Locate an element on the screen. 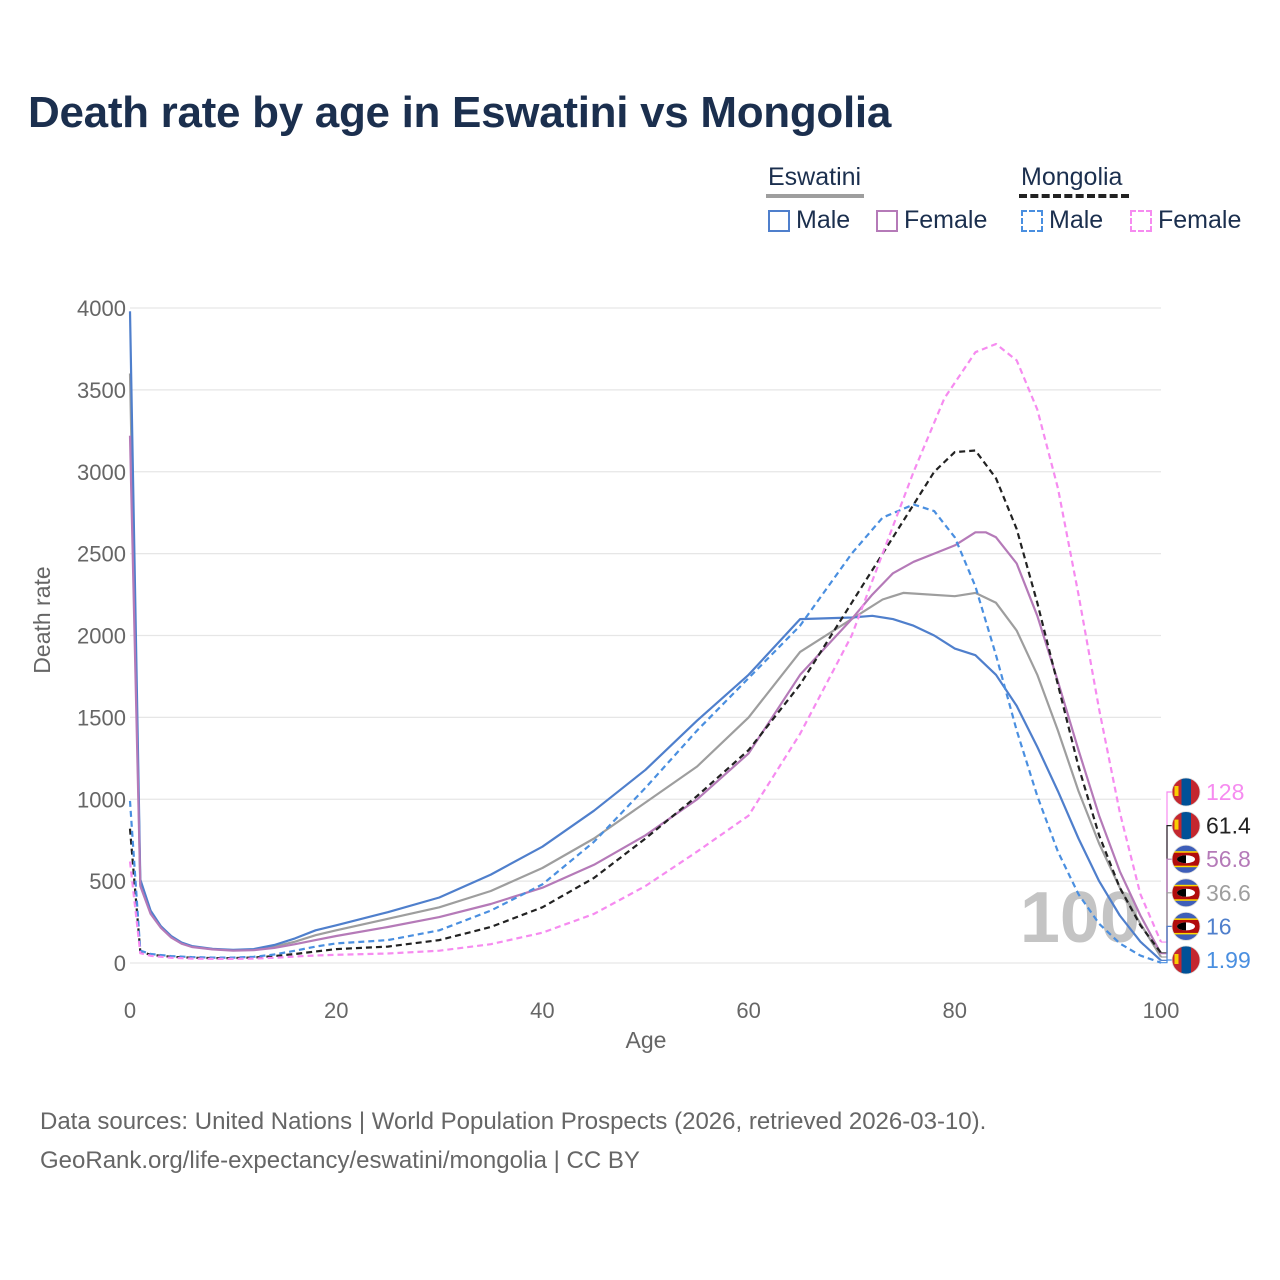 This screenshot has height=1280, width=1280. x-tick-label: 40 is located at coordinates (542, 1010).